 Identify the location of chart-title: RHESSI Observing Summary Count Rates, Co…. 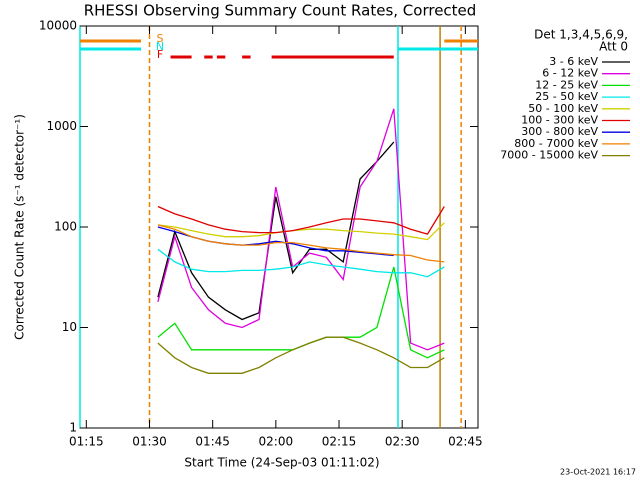
(280, 11).